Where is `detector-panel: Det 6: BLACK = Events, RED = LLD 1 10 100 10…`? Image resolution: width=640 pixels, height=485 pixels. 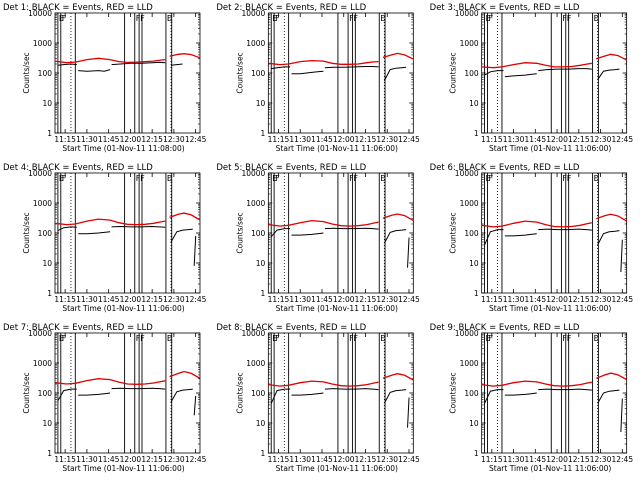 detector-panel: Det 6: BLACK = Events, RED = LLD 1 10 100 10… is located at coordinates (532, 238).